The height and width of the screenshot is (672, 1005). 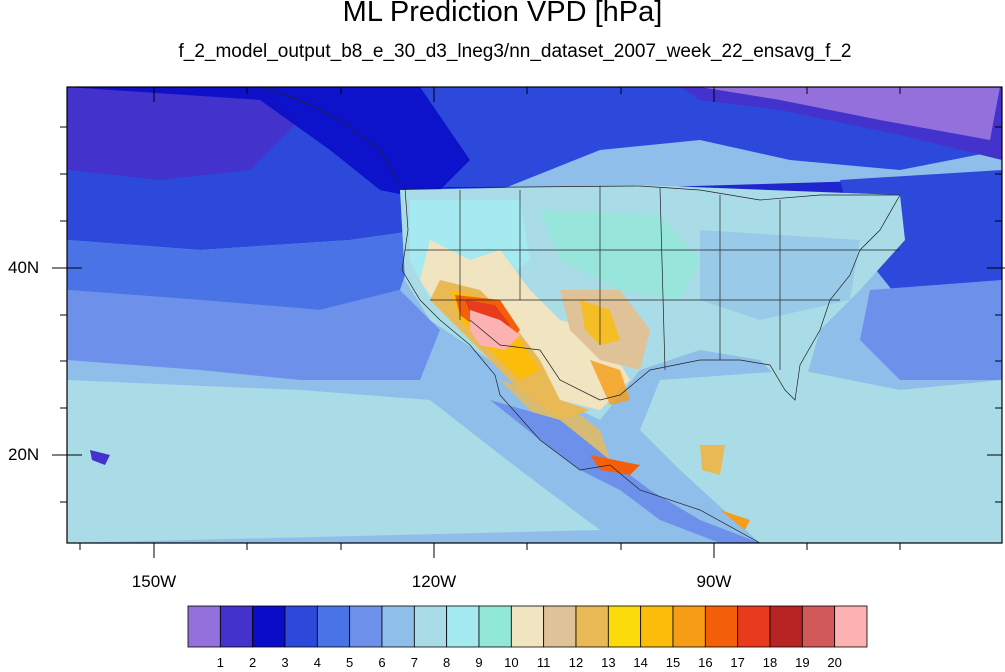 I want to click on map-title: ML Prediction VPD [hPa], so click(x=502, y=14).